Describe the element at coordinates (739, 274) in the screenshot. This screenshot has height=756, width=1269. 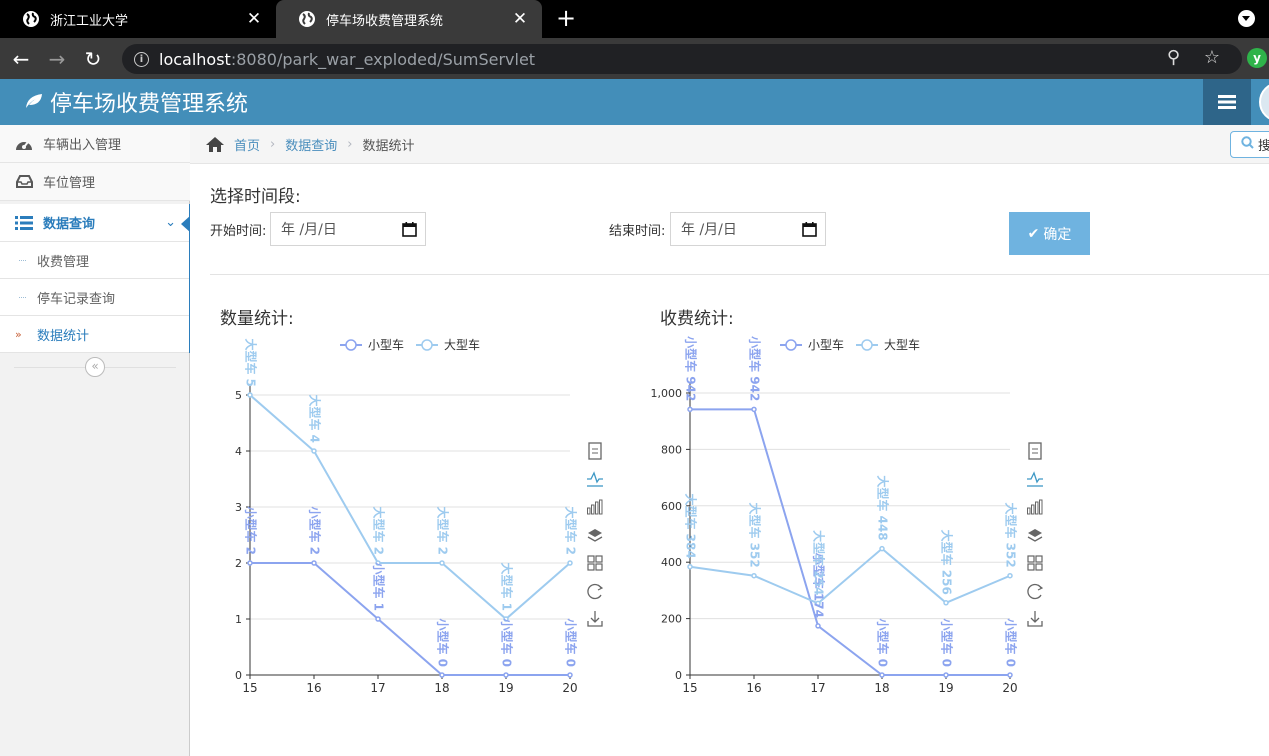
I see `divider` at that location.